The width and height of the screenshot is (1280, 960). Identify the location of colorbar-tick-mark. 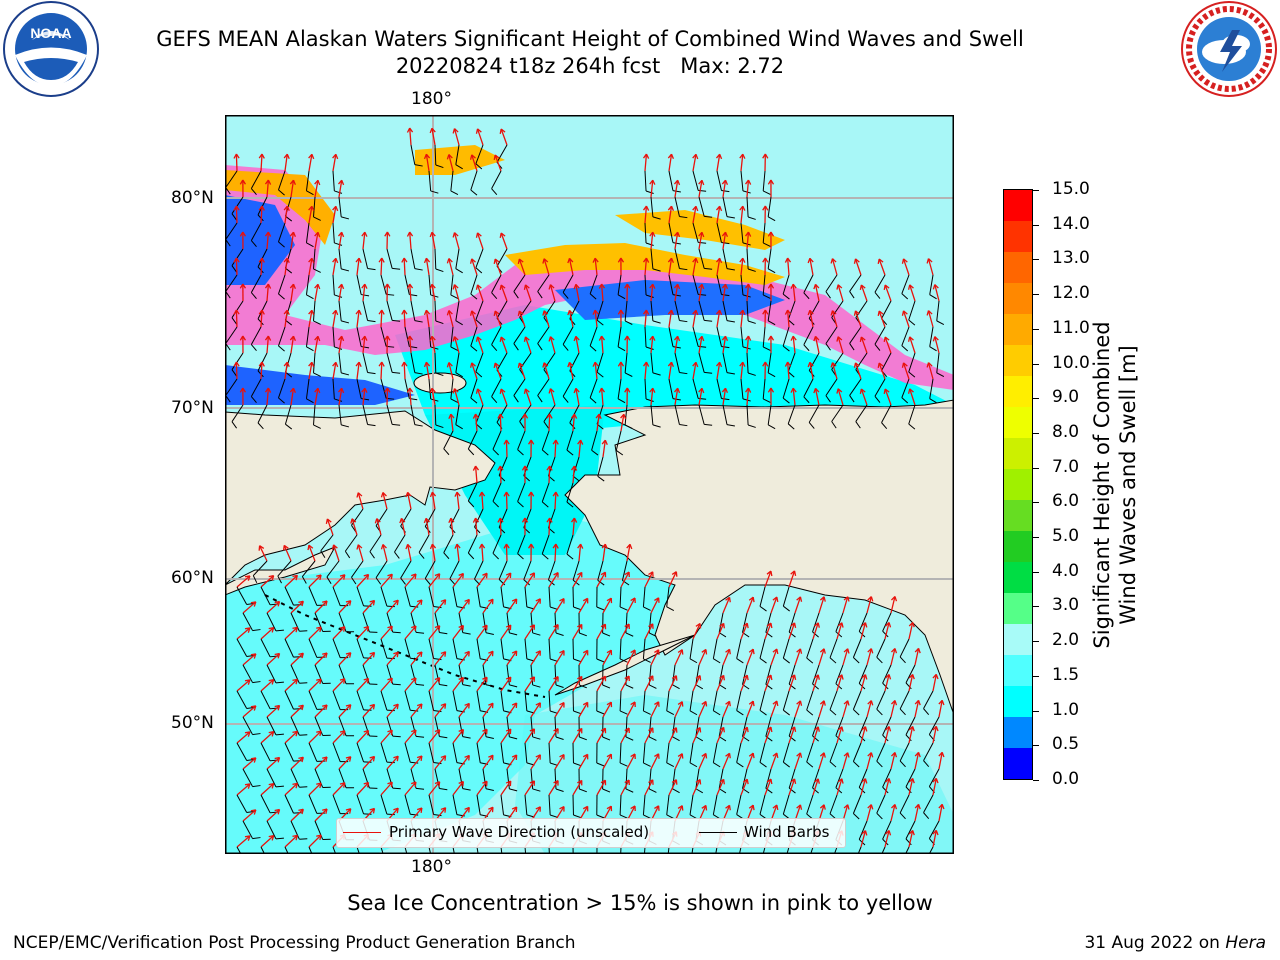
(1036, 225).